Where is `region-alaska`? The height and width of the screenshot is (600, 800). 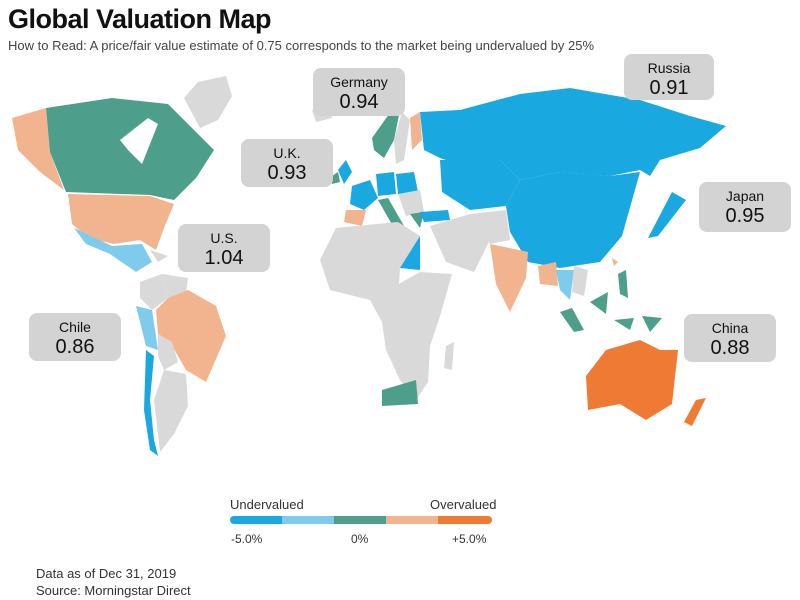 region-alaska is located at coordinates (38, 149).